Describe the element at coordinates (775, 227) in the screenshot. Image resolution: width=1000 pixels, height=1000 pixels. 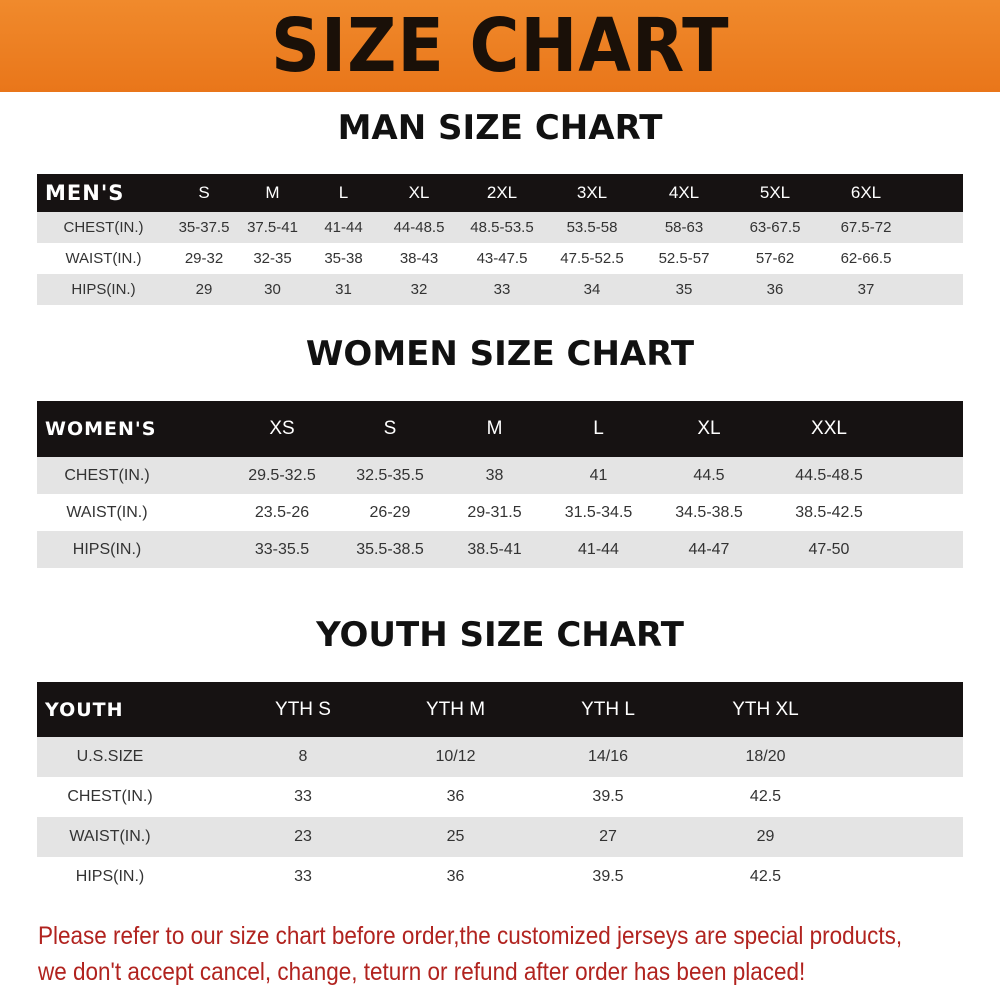
I see `measurement-cell: 63-67.5` at that location.